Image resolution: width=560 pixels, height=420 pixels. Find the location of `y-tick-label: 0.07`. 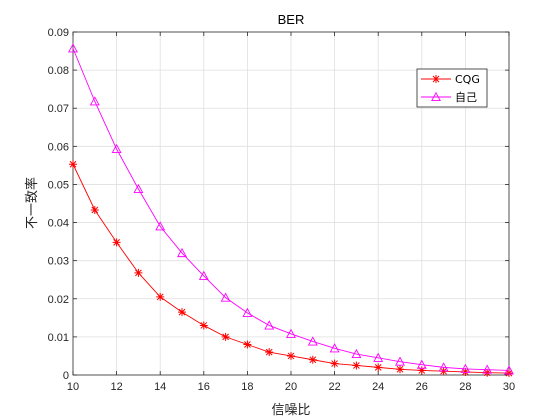

y-tick-label: 0.07 is located at coordinates (58, 109).